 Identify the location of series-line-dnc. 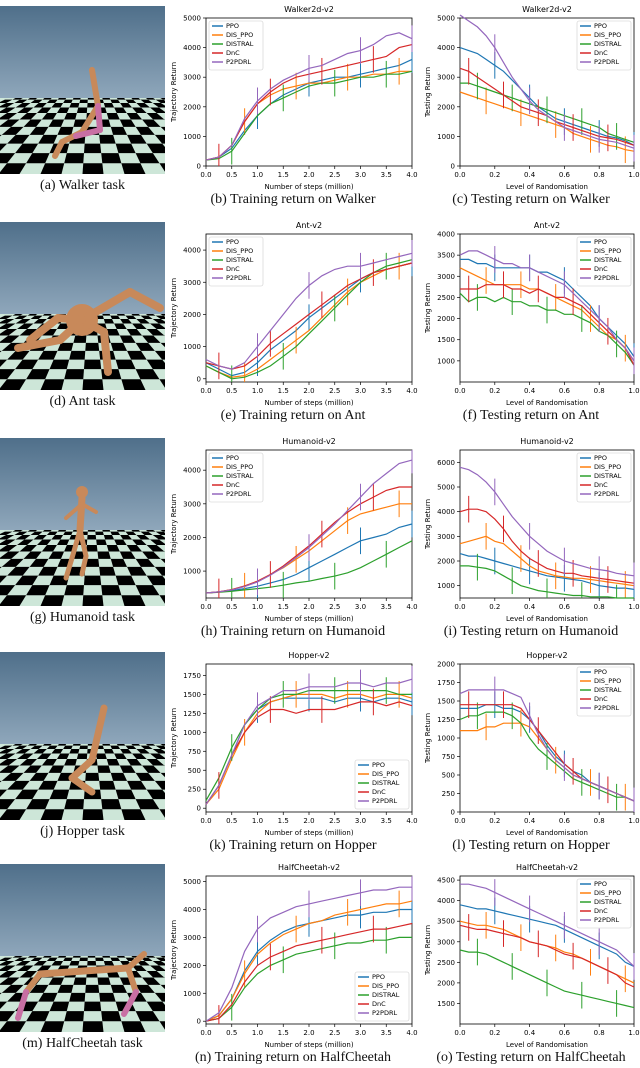
(309, 753).